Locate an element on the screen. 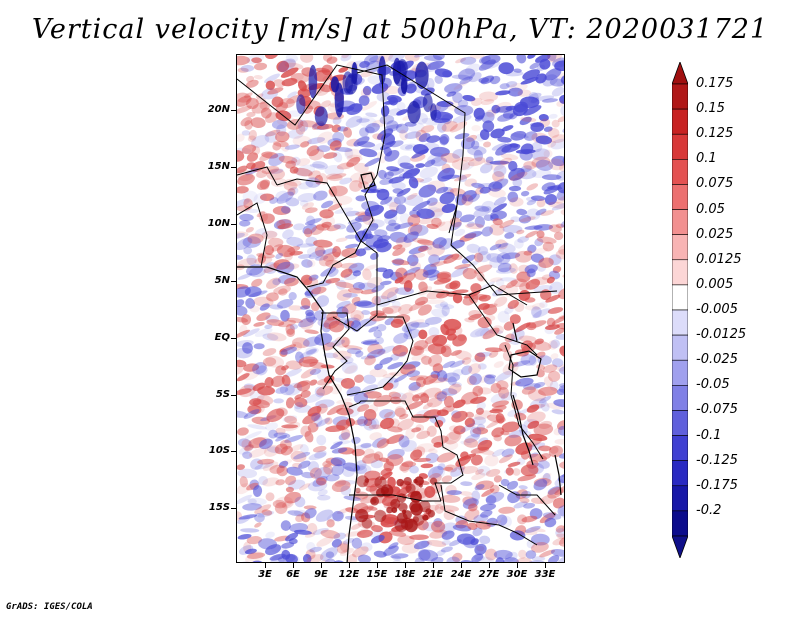  lon-label-9e: 9E is located at coordinates (321, 574).